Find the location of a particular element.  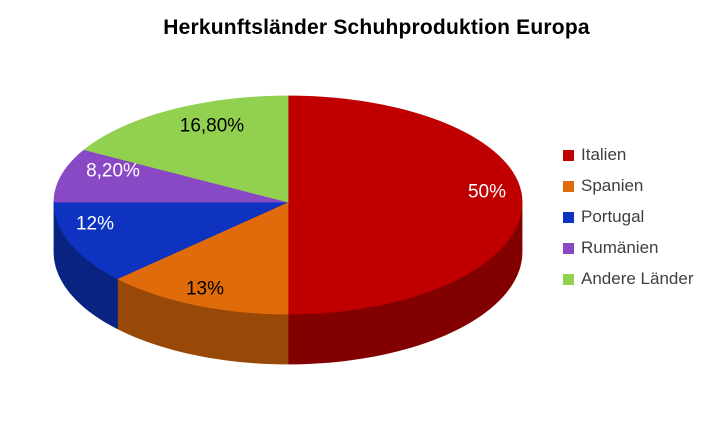

legend-item-andere-l-nder: Andere Länder is located at coordinates (628, 279).